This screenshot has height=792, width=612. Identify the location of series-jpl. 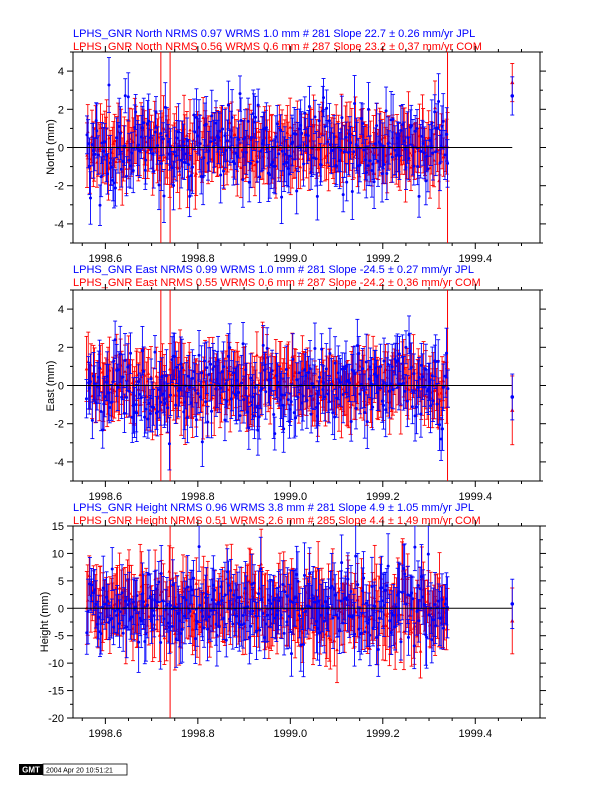
(267, 141).